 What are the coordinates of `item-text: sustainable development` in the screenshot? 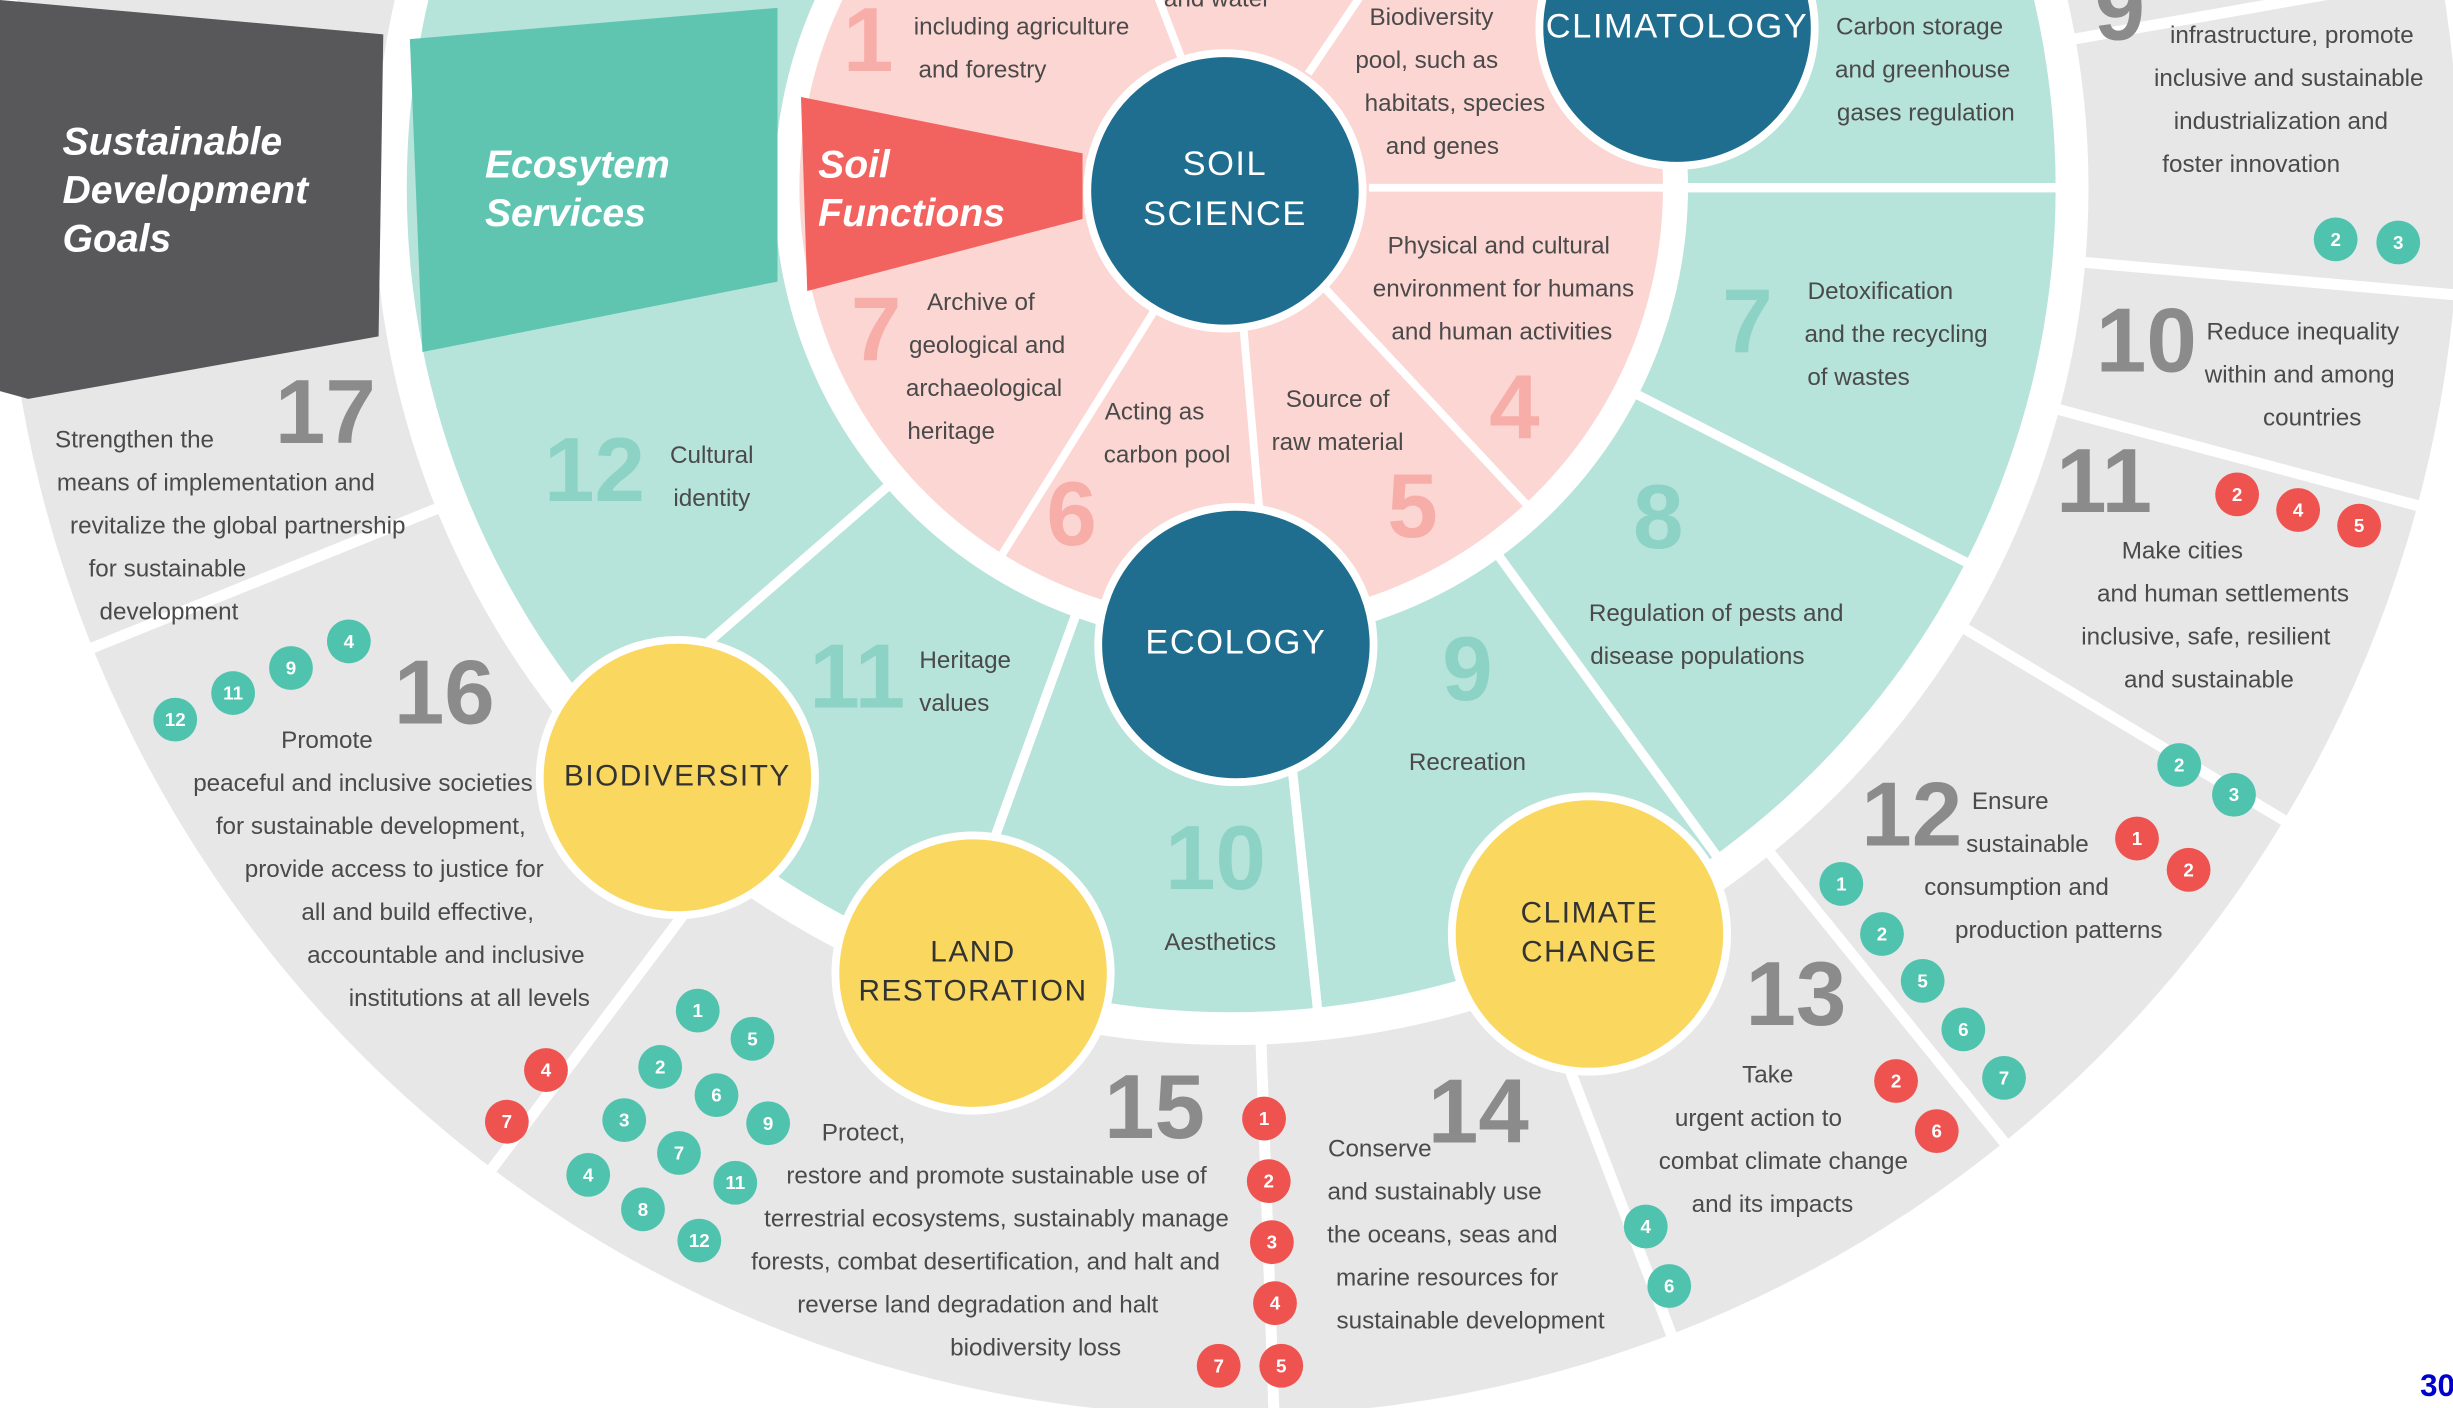 It's located at (1470, 1320).